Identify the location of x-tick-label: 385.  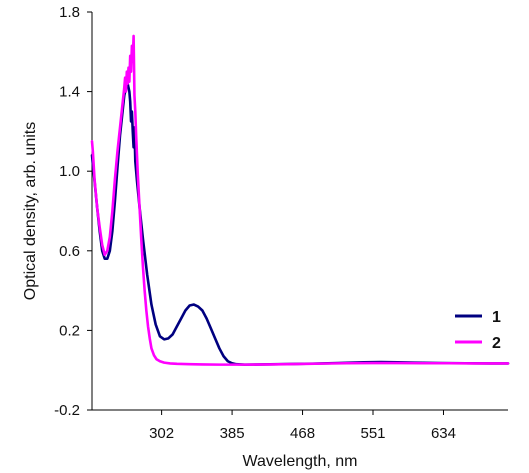
(232, 433).